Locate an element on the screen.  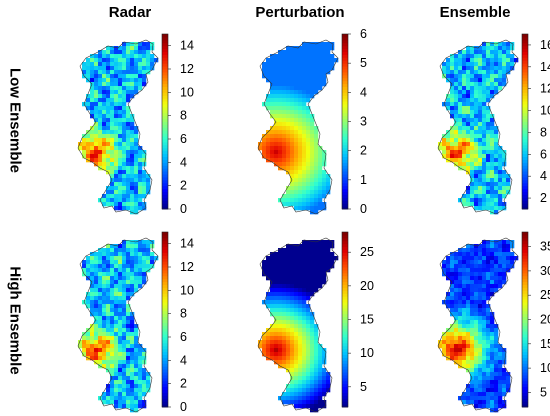
map-high-ensemble: 5 10 15 20 25 30 35 is located at coordinates (493, 322).